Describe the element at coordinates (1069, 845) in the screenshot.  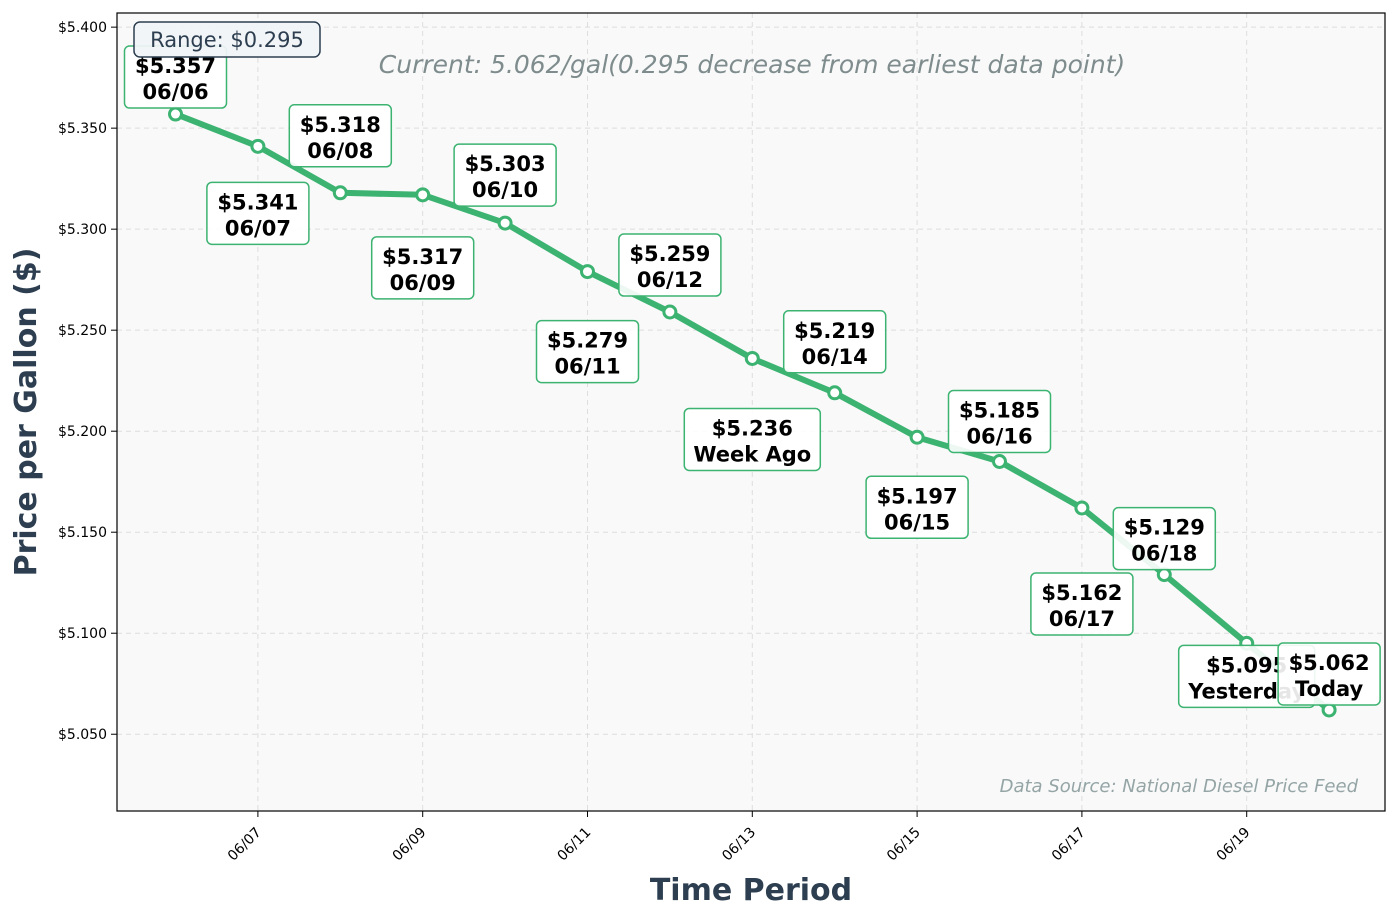
I see `x-tick-label: 06/17` at that location.